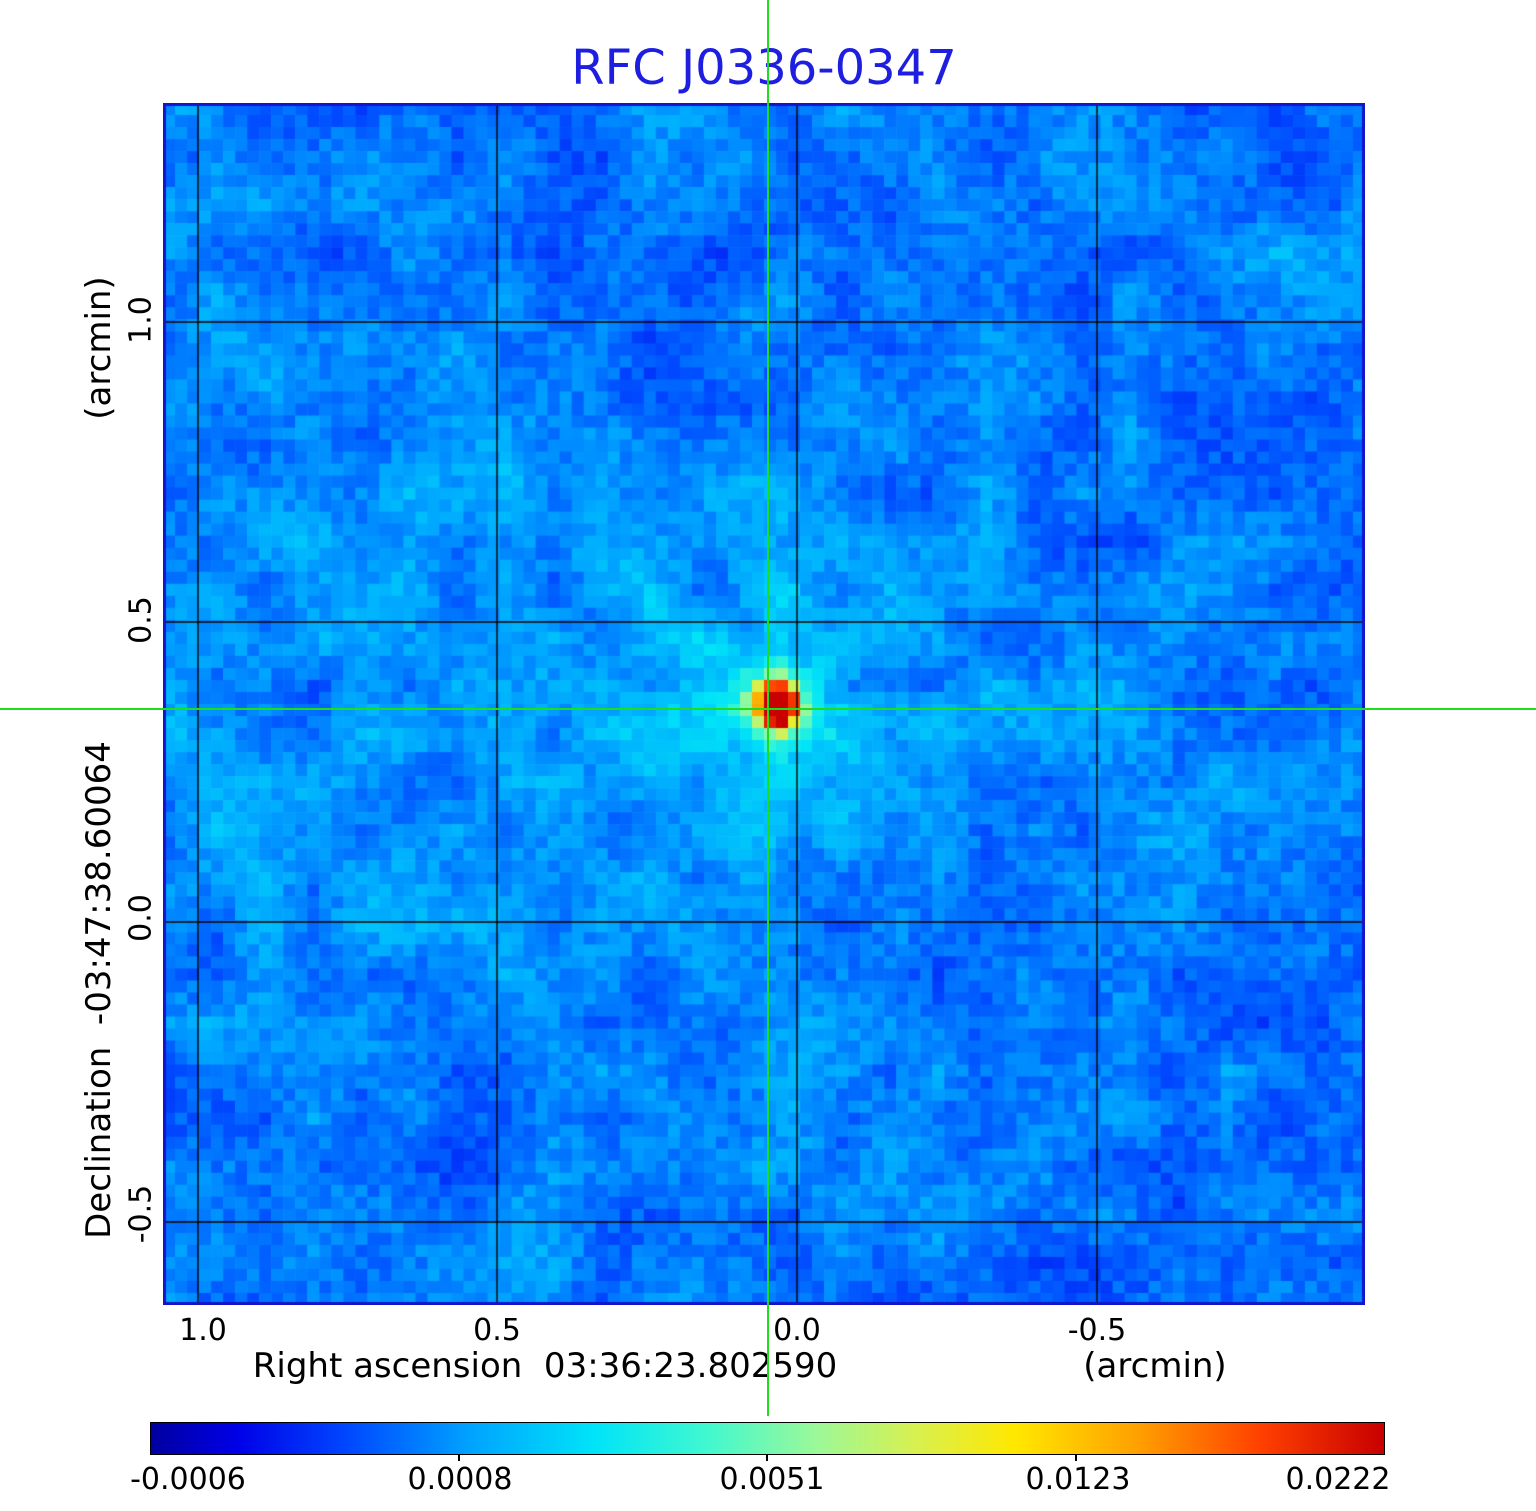 The image size is (1536, 1511). I want to click on x-tick-3: 0.0, so click(797, 1330).